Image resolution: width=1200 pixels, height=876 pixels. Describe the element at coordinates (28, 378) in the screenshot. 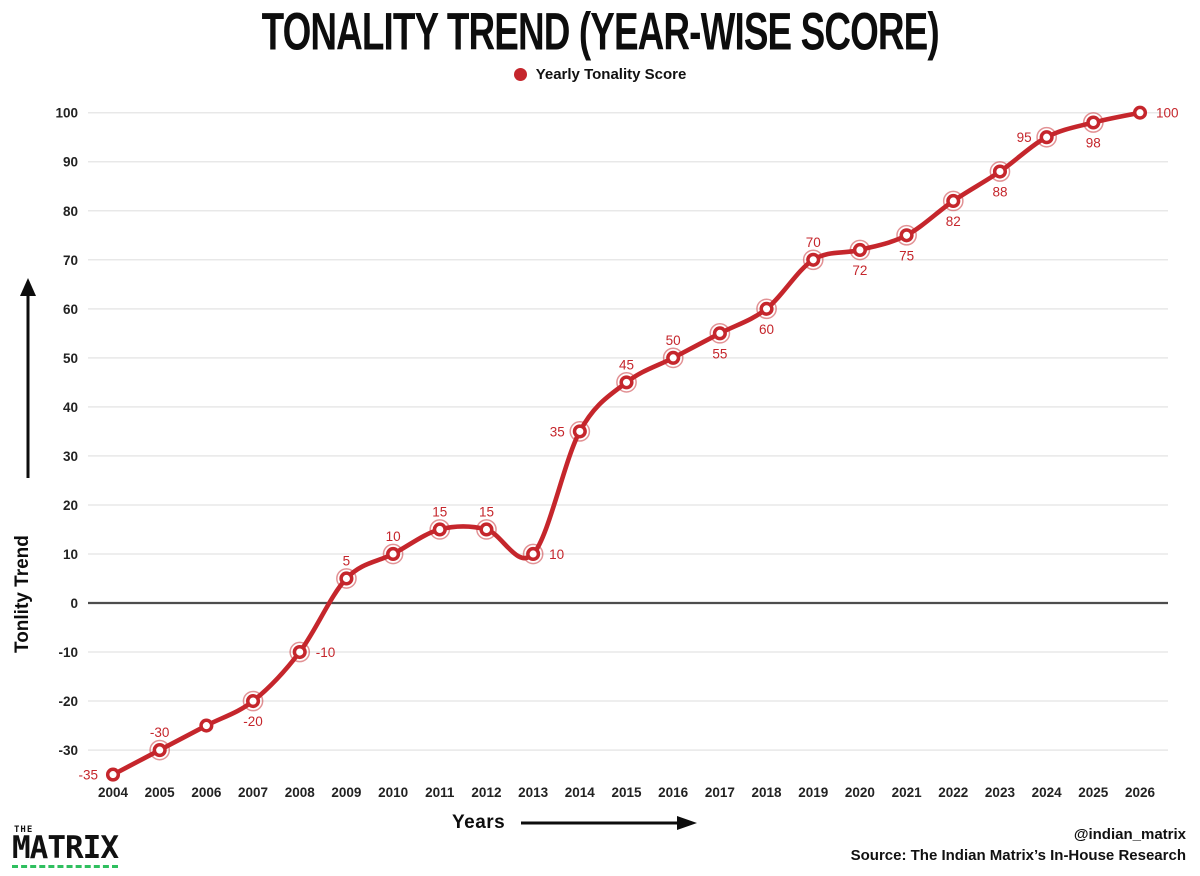

I see `y-axis-arrow-icon` at that location.